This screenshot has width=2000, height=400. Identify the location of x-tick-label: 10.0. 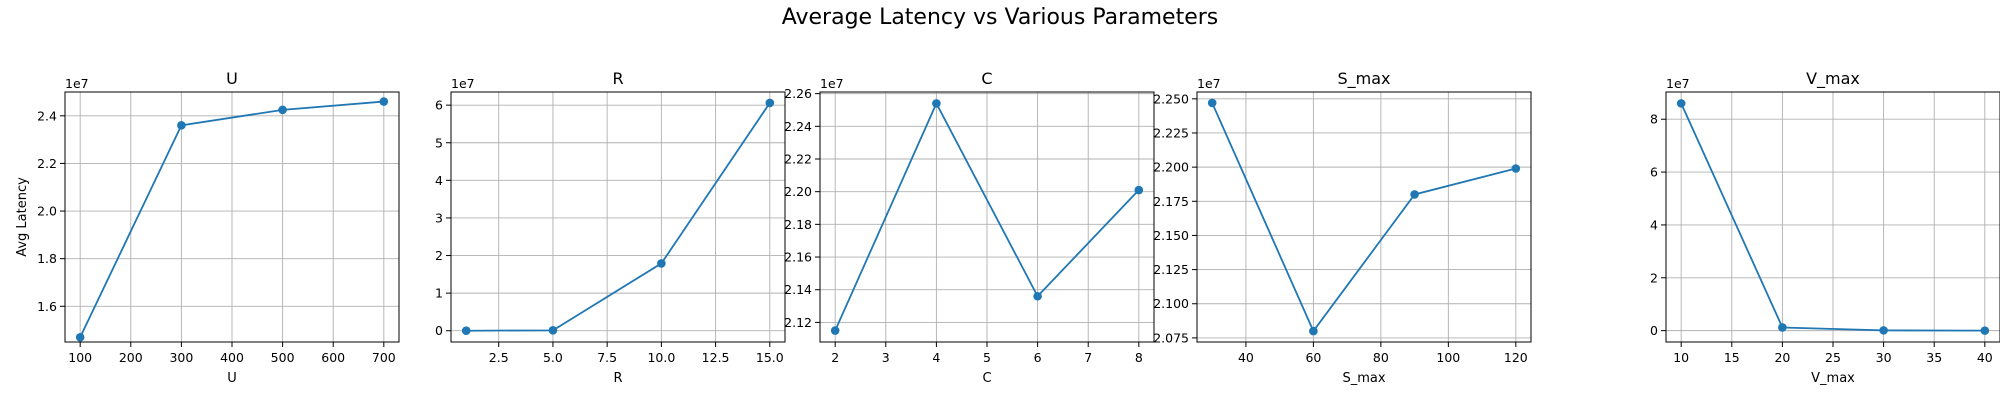
(661, 357).